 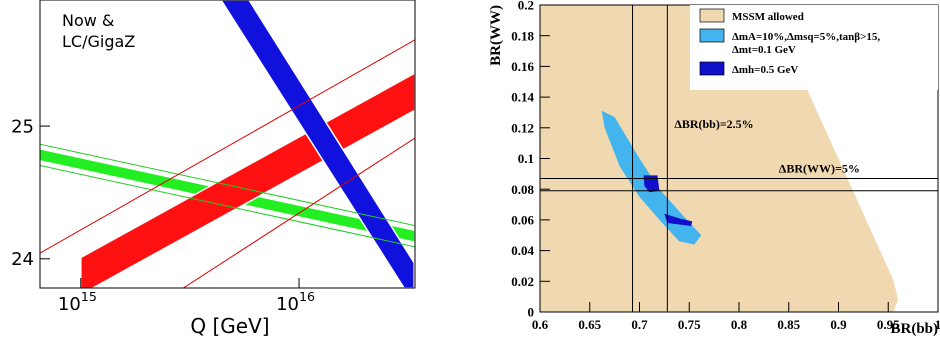 I want to click on y-tick-label: 0.06, so click(x=522, y=219).